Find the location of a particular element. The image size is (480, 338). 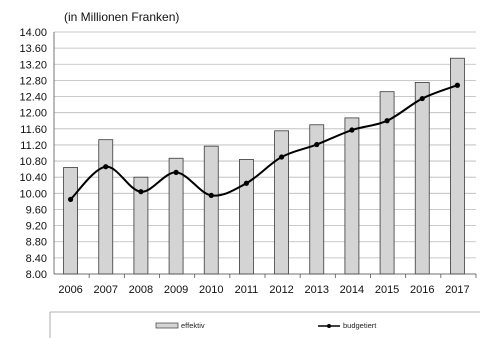

x-tick-label: 2010 is located at coordinates (211, 290).